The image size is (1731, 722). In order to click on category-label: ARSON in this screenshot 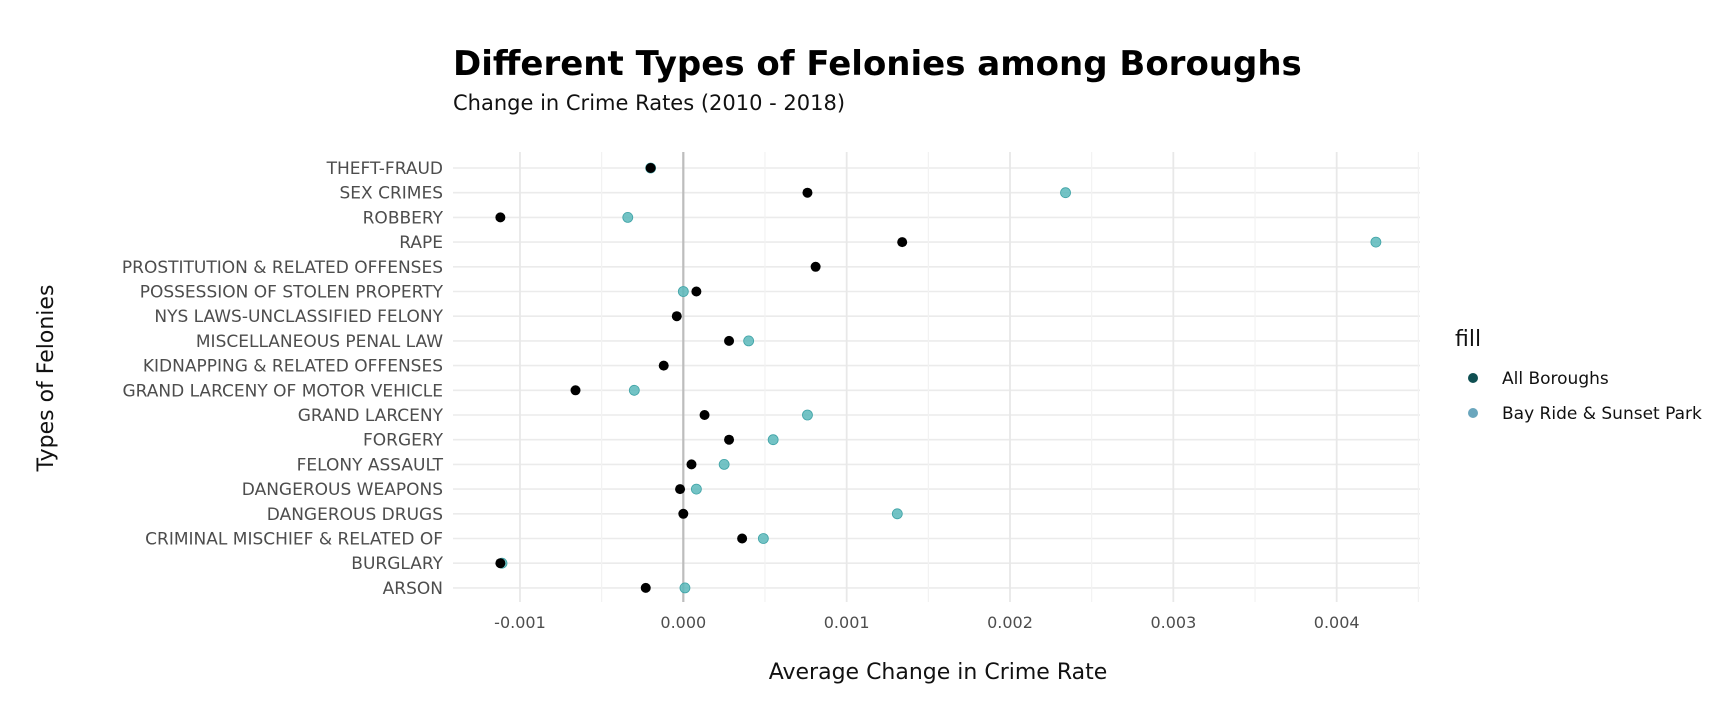, I will do `click(413, 589)`.